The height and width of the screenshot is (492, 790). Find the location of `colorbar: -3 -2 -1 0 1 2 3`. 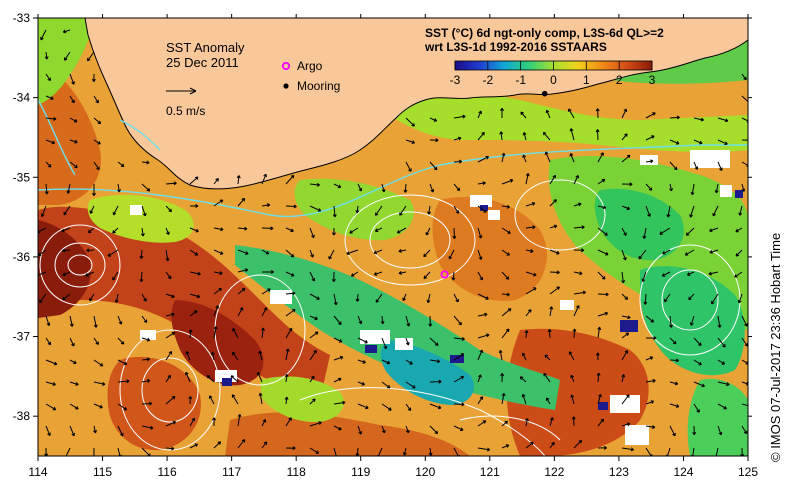

colorbar: -3 -2 -1 0 1 2 3 is located at coordinates (553, 73).